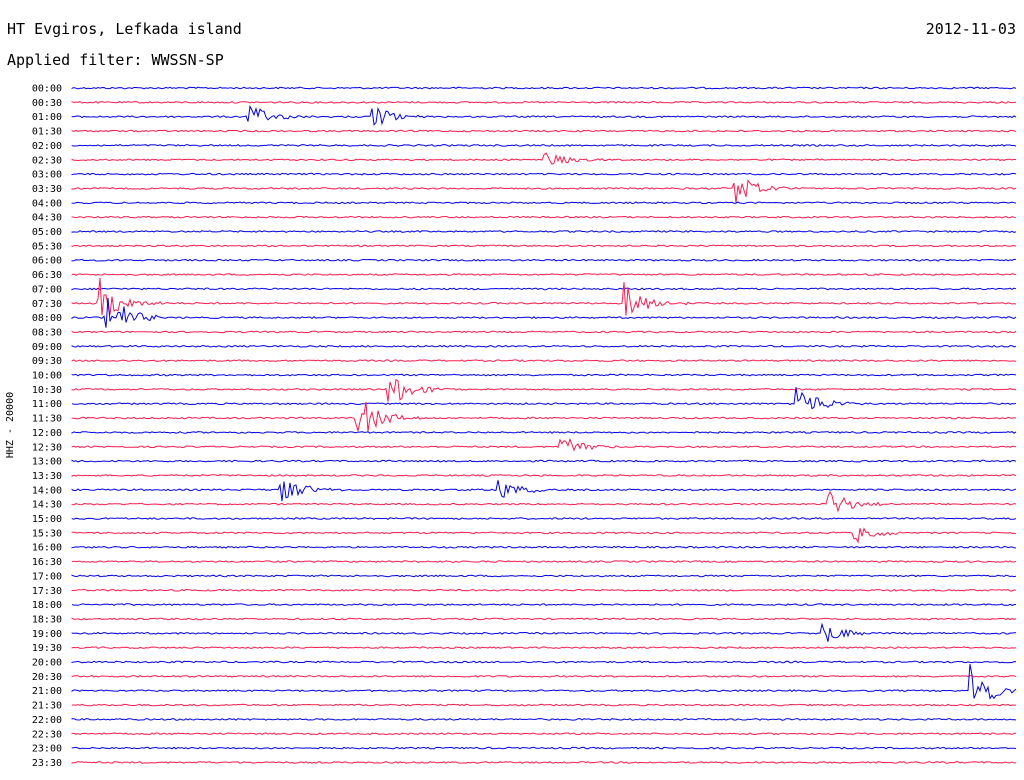 This screenshot has width=1024, height=780. What do you see at coordinates (47, 175) in the screenshot?
I see `tick-label: 03:00` at bounding box center [47, 175].